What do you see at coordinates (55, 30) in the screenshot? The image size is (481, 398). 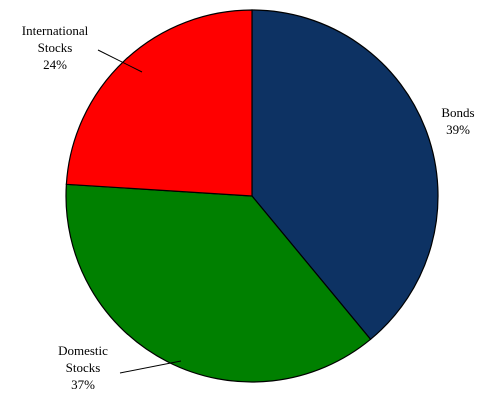 I see `slice-name-line: International` at bounding box center [55, 30].